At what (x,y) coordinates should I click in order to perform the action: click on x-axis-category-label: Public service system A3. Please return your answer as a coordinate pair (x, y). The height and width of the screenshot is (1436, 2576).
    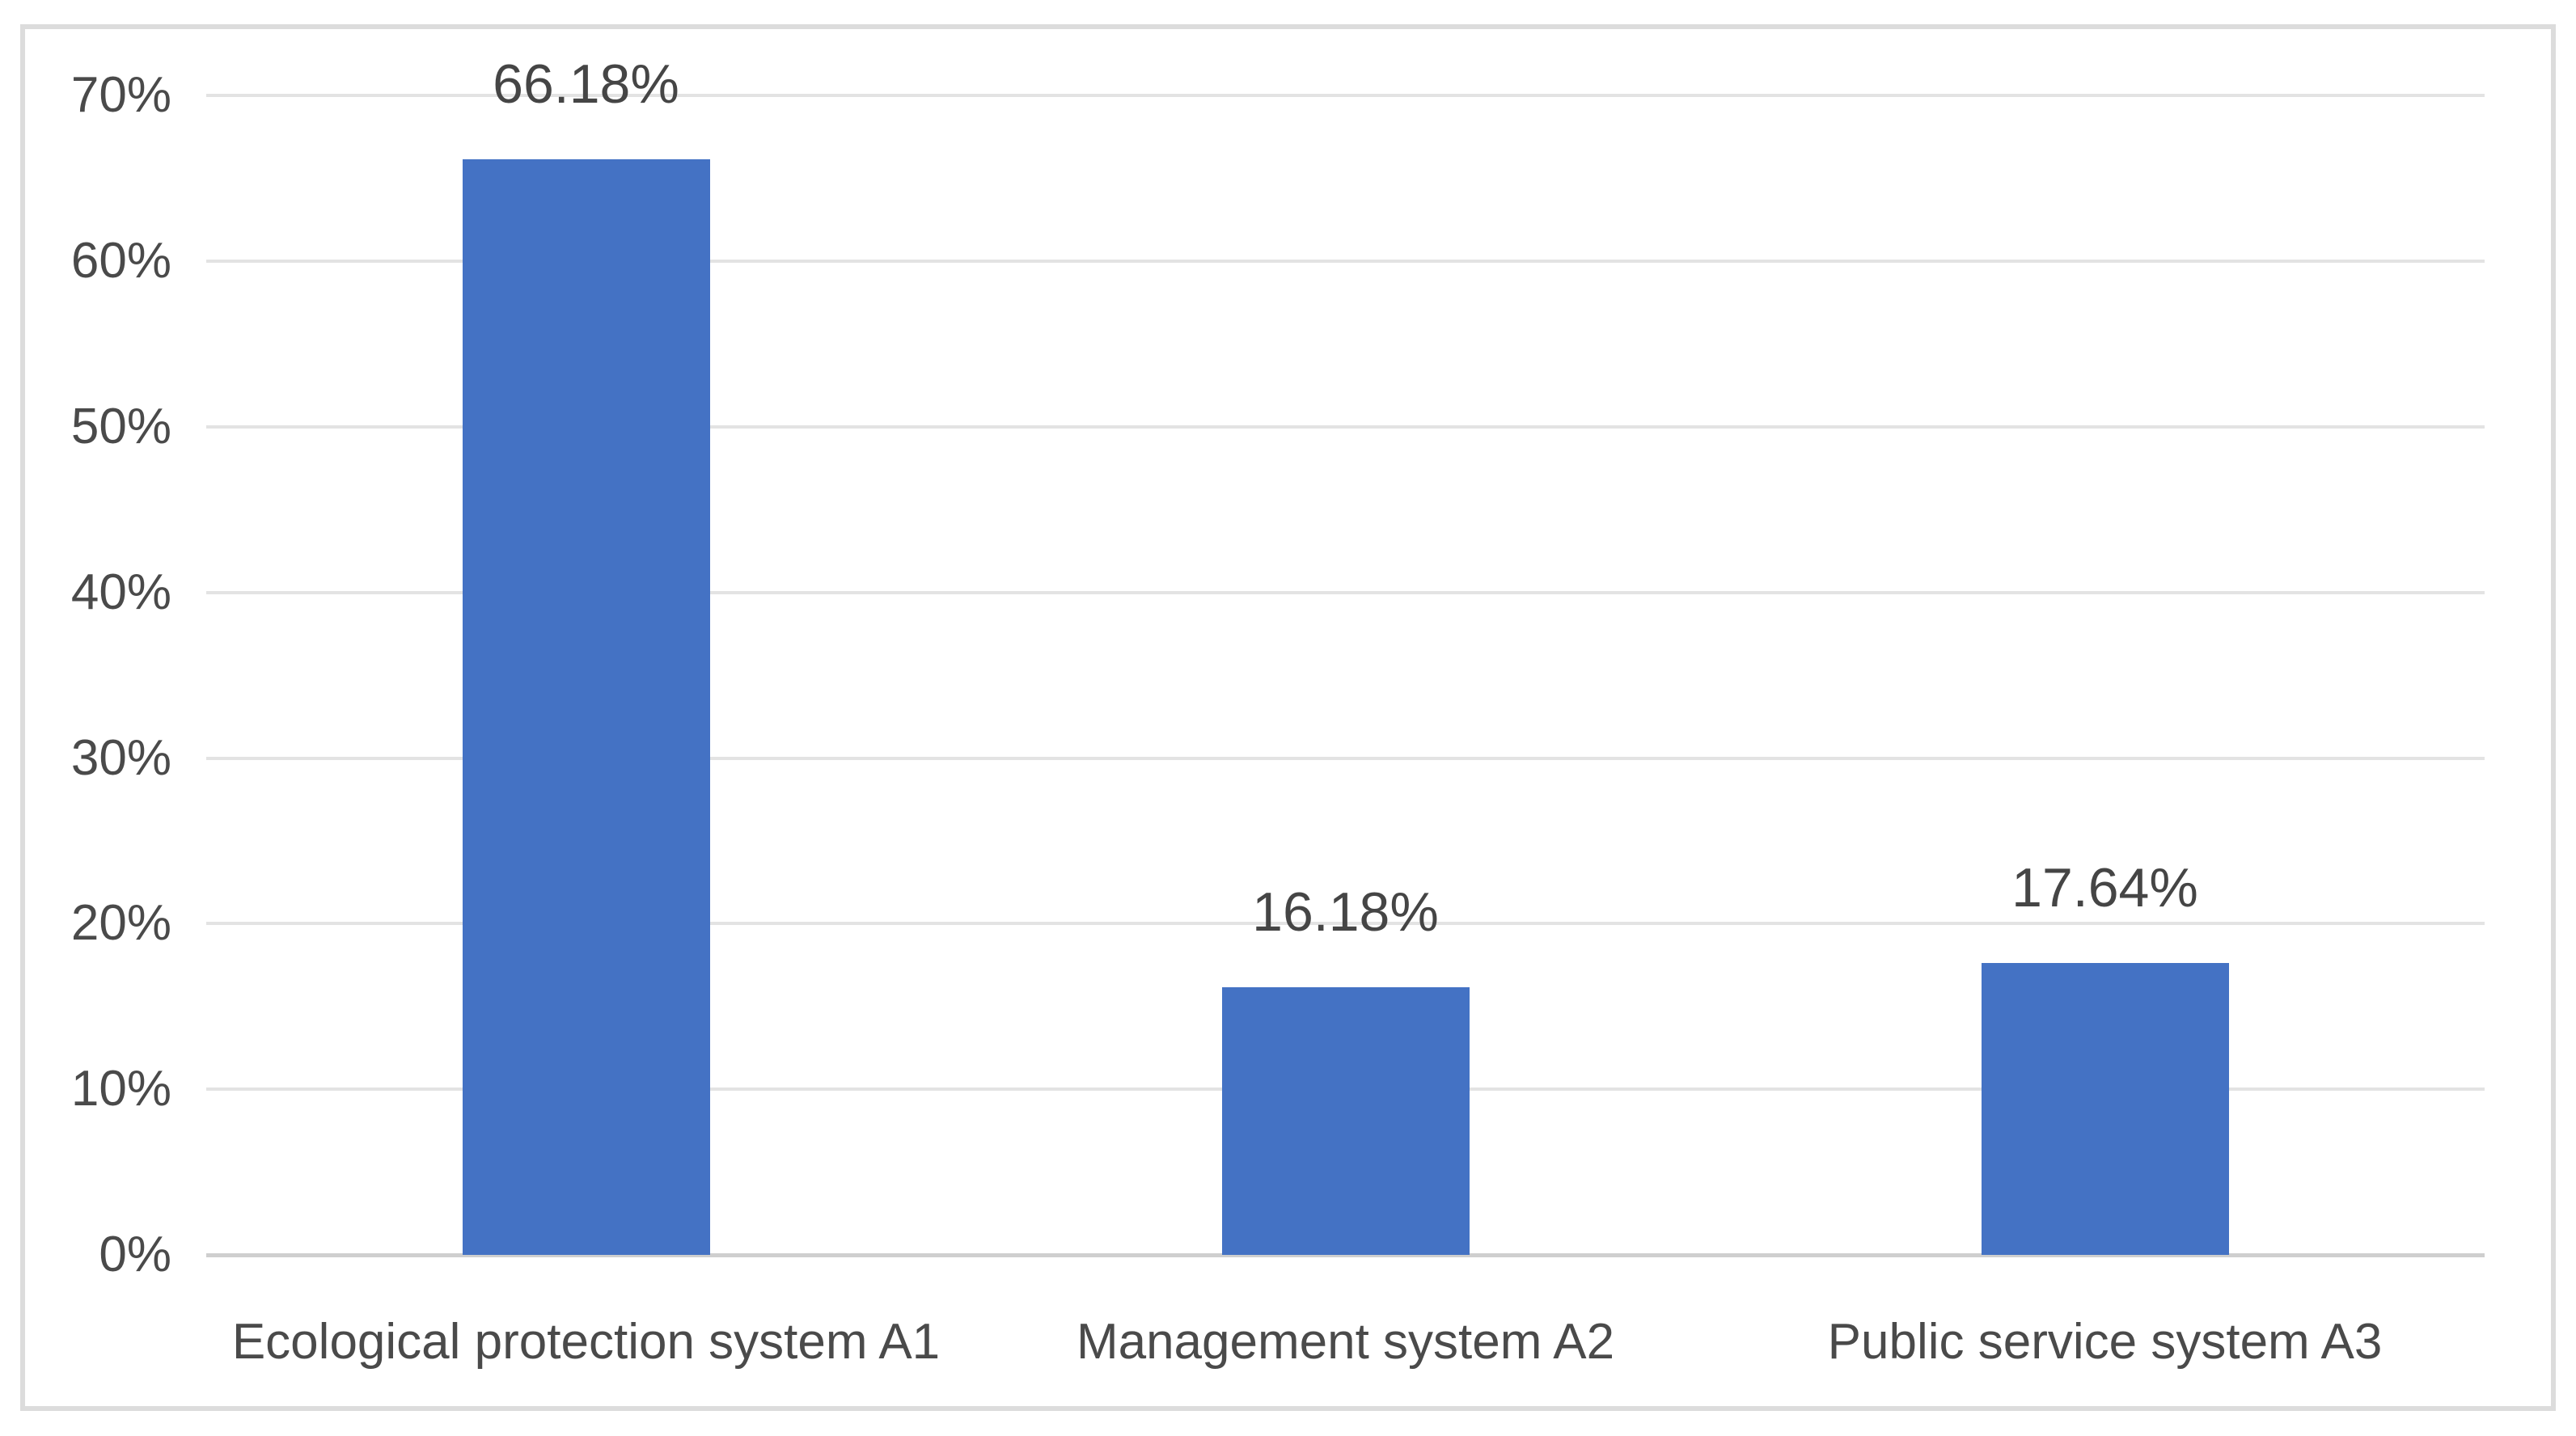
    Looking at the image, I should click on (2105, 1342).